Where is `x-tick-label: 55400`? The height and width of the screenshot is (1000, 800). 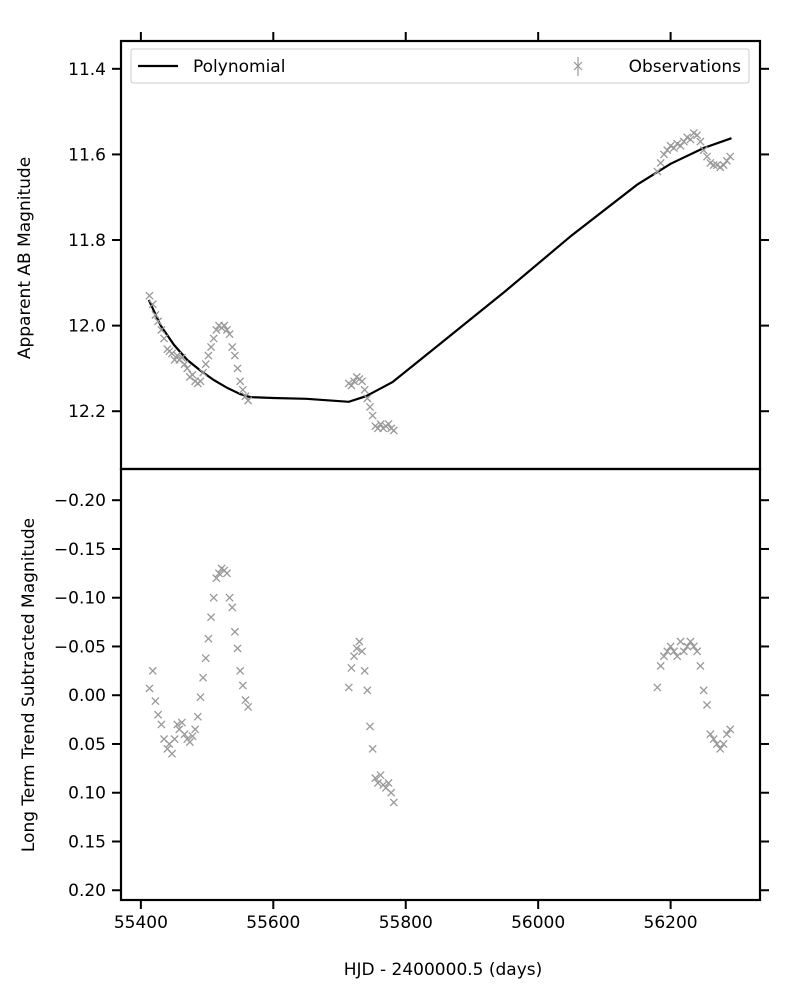
x-tick-label: 55400 is located at coordinates (141, 923).